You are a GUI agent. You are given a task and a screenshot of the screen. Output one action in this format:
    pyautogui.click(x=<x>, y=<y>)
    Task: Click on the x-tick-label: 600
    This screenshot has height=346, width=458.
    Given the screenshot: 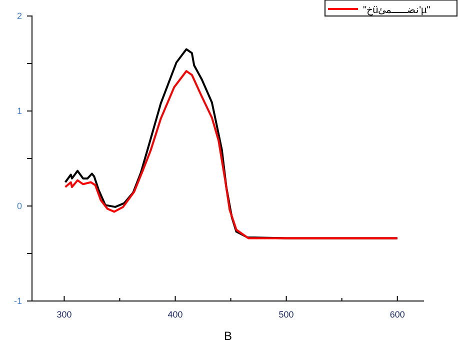 What is the action you would take?
    pyautogui.click(x=397, y=314)
    